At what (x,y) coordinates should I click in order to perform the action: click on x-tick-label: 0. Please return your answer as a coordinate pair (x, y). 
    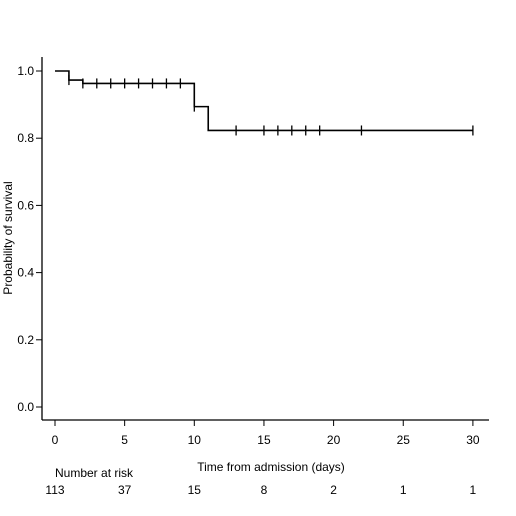
    Looking at the image, I should click on (55, 440).